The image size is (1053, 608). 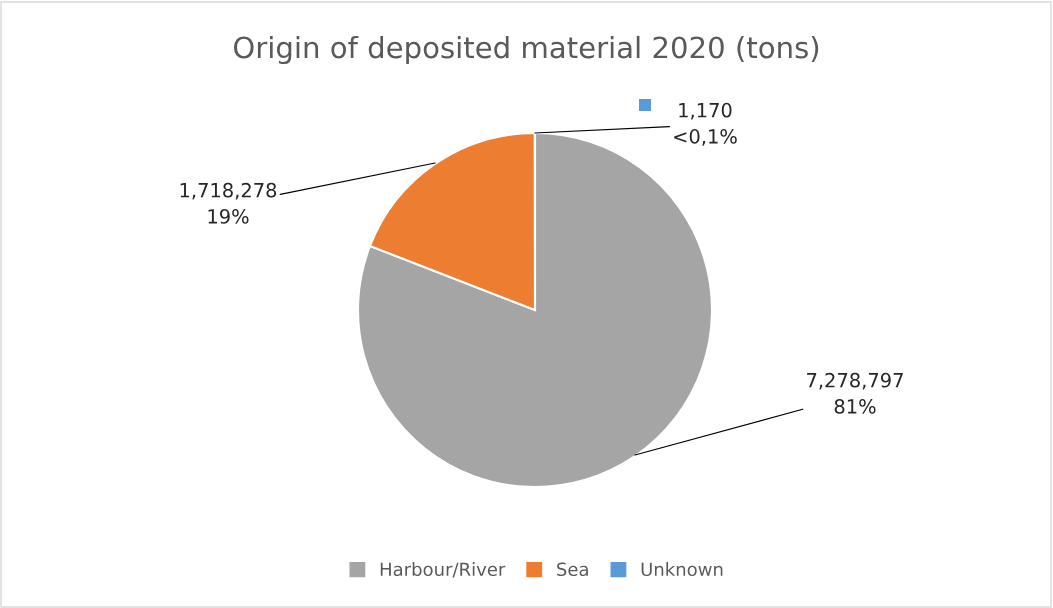 What do you see at coordinates (526, 50) in the screenshot?
I see `chart-title: Origin of deposited material 2020 (tons)` at bounding box center [526, 50].